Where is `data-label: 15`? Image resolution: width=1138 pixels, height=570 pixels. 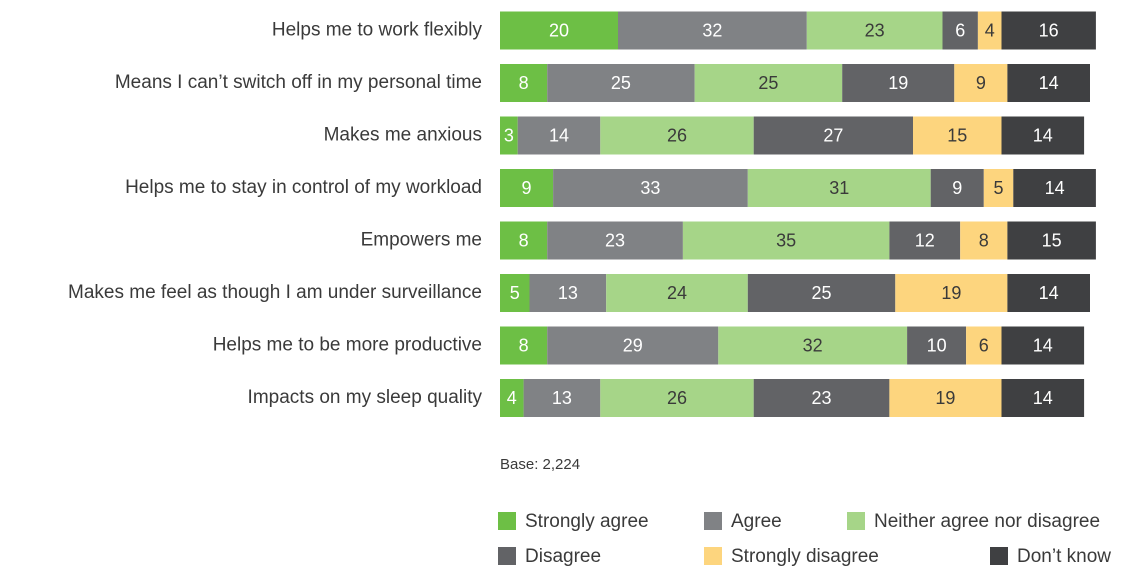 data-label: 15 is located at coordinates (1052, 240).